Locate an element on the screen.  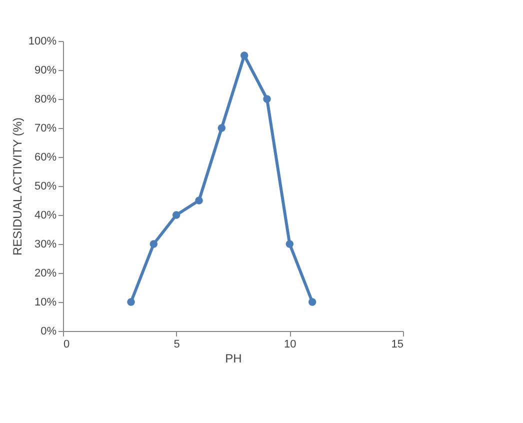
y-tick-label: 50% is located at coordinates (45, 186).